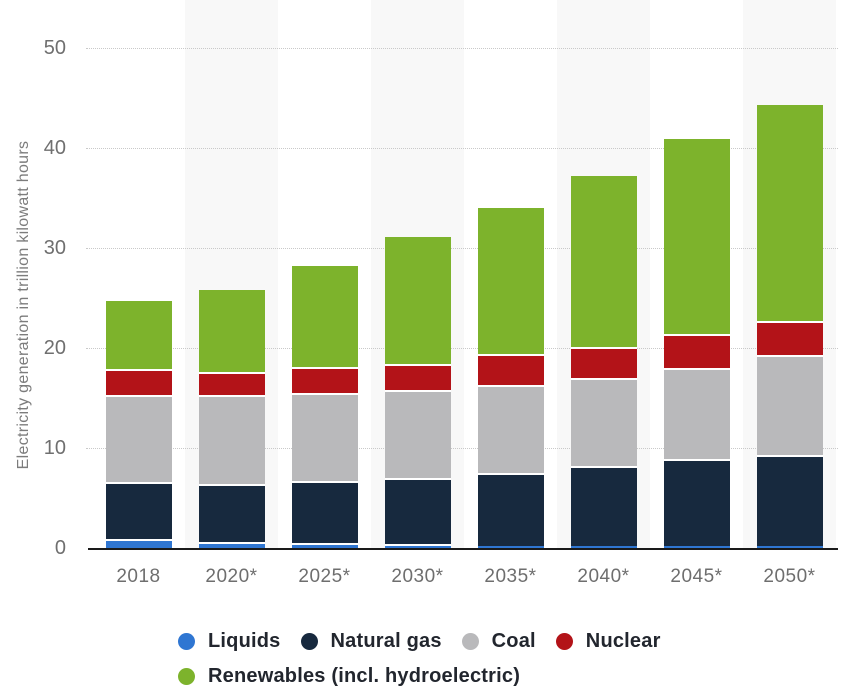 This screenshot has height=695, width=850. Describe the element at coordinates (417, 576) in the screenshot. I see `x-tick-label-2030: 2030*` at that location.